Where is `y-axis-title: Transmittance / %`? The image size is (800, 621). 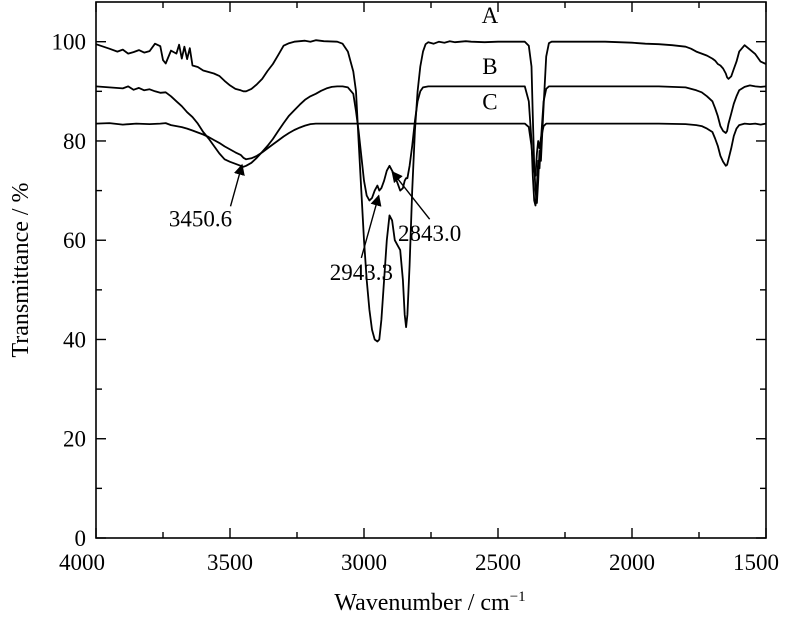 y-axis-title: Transmittance / % is located at coordinates (21, 269).